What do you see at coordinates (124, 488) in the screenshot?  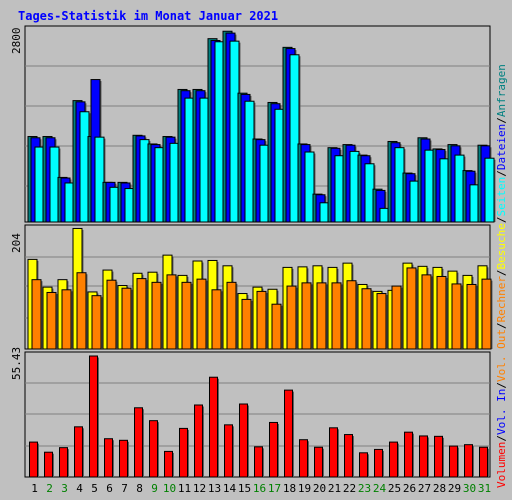 I see `x-tick-label: 7` at bounding box center [124, 488].